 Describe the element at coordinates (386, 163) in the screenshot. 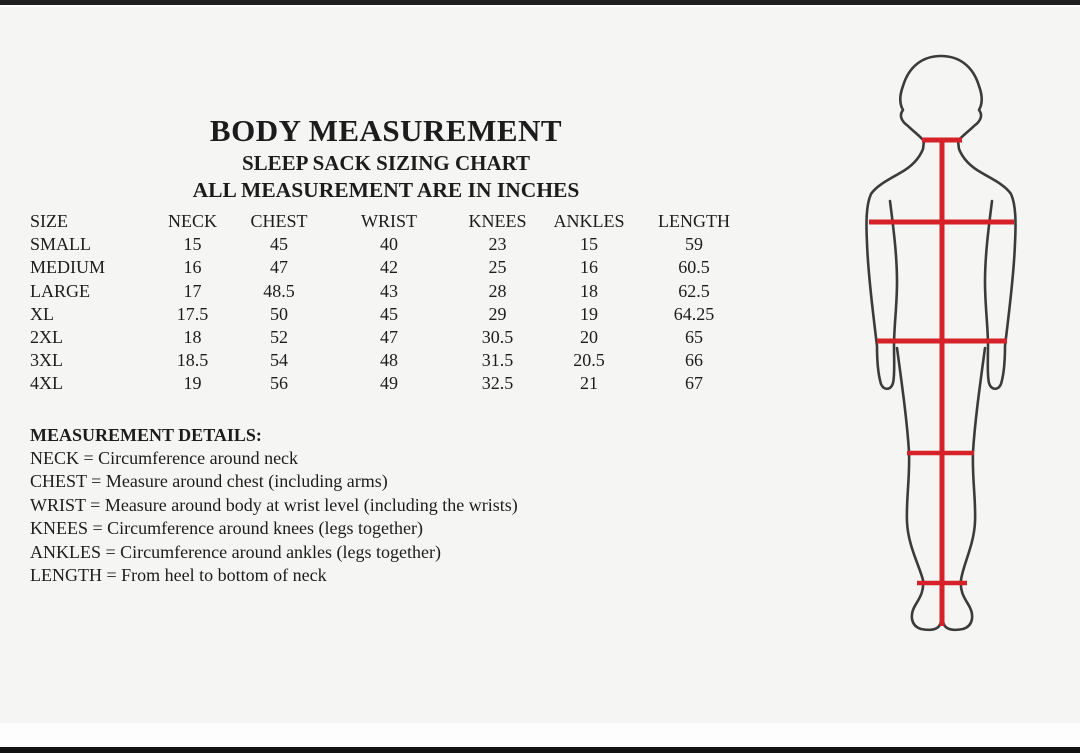

I see `page-subtitle: SLEEP SACK SIZING CHART` at that location.